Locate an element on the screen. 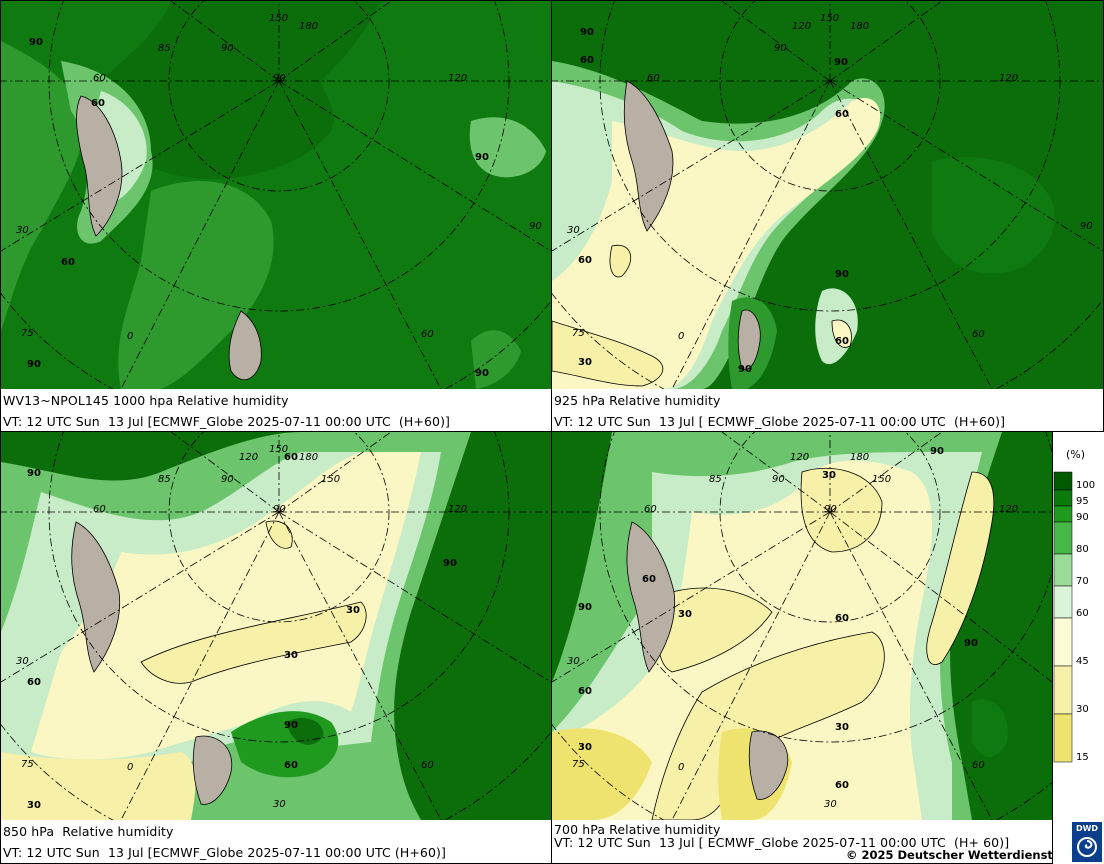 The image size is (1104, 864). legend-tick-label: 70 is located at coordinates (1082, 581).